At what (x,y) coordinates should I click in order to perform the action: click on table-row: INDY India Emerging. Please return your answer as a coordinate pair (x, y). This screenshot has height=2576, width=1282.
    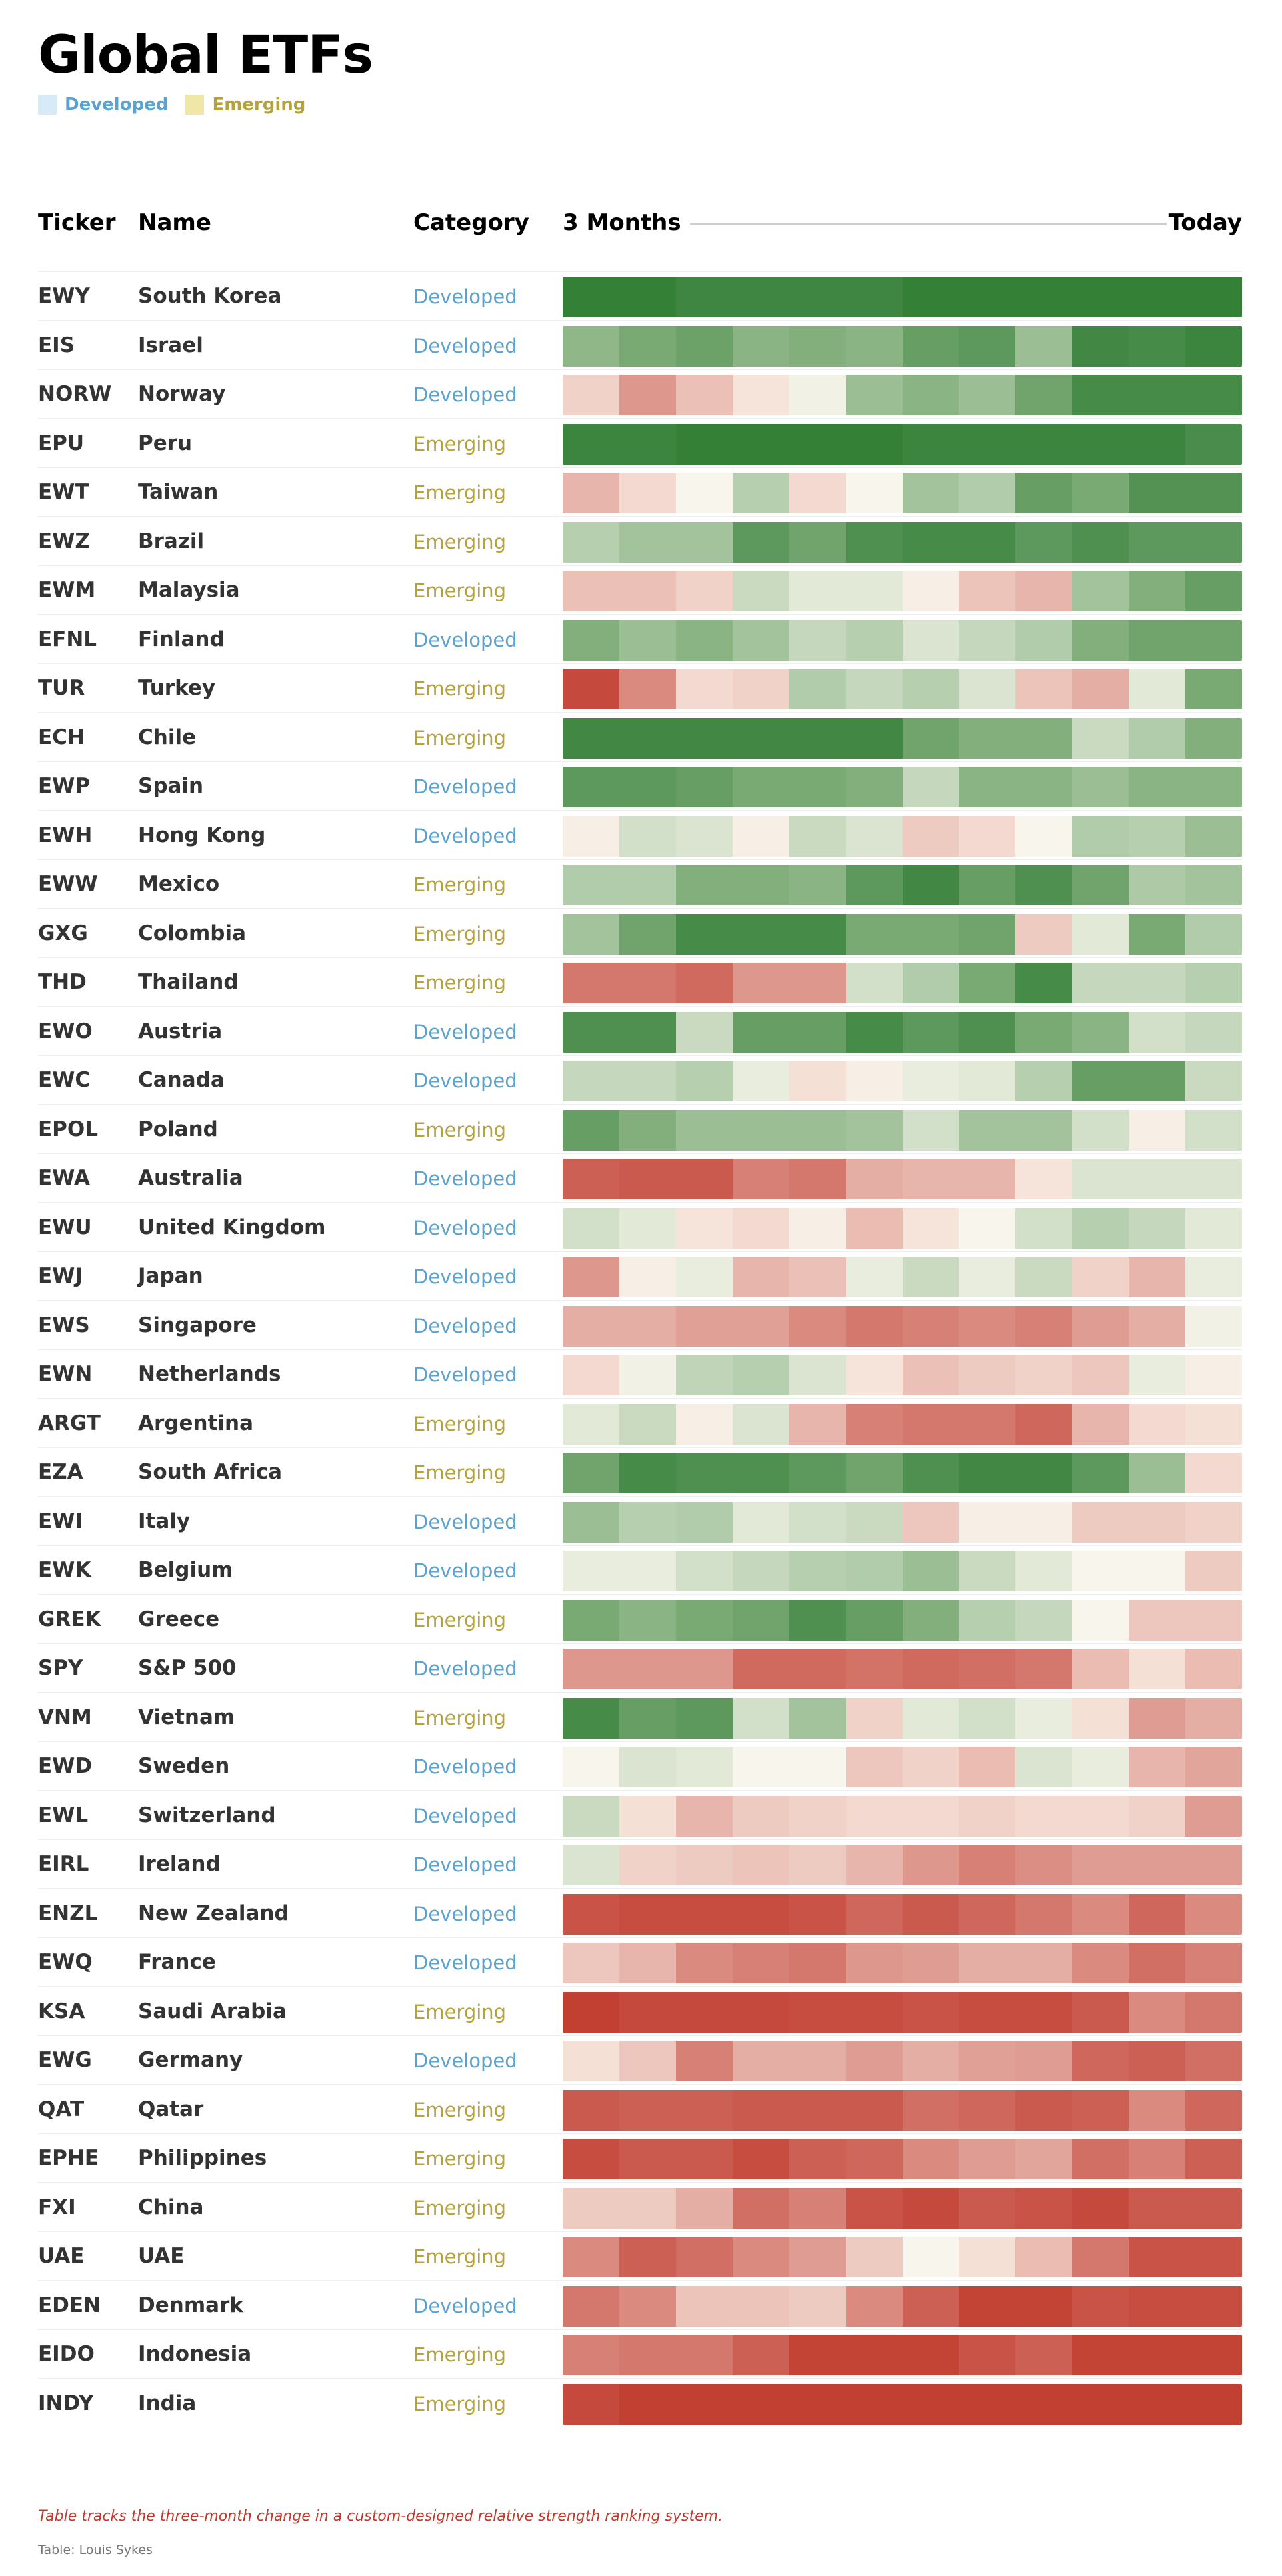
    Looking at the image, I should click on (640, 2402).